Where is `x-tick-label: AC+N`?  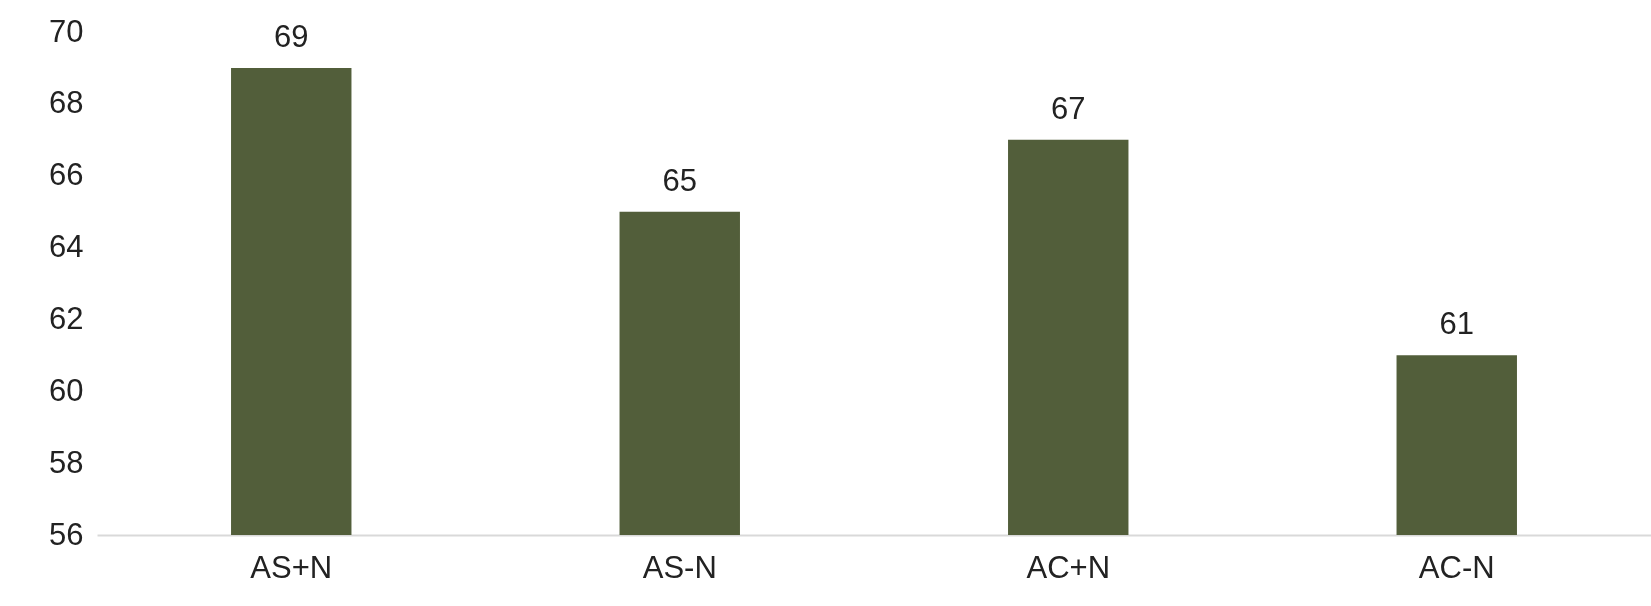
x-tick-label: AC+N is located at coordinates (1068, 567).